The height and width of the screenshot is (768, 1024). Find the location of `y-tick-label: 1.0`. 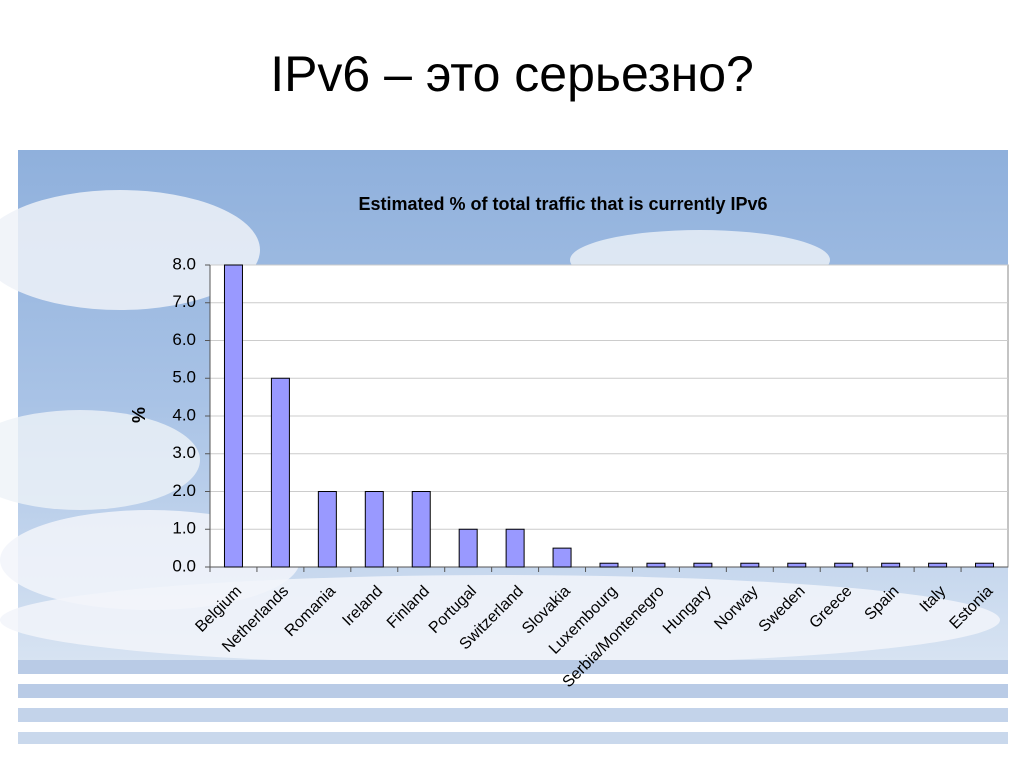

y-tick-label: 1.0 is located at coordinates (184, 528).